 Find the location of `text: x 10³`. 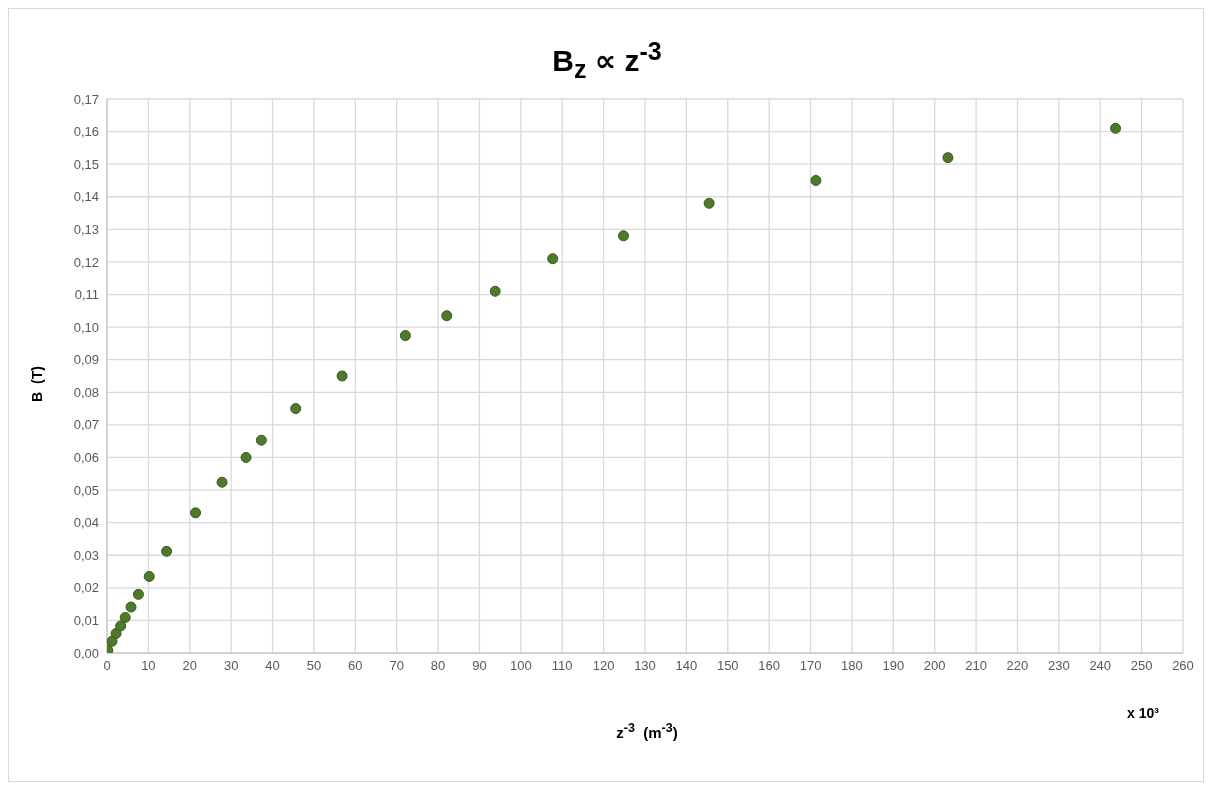

text: x 10³ is located at coordinates (1143, 713).